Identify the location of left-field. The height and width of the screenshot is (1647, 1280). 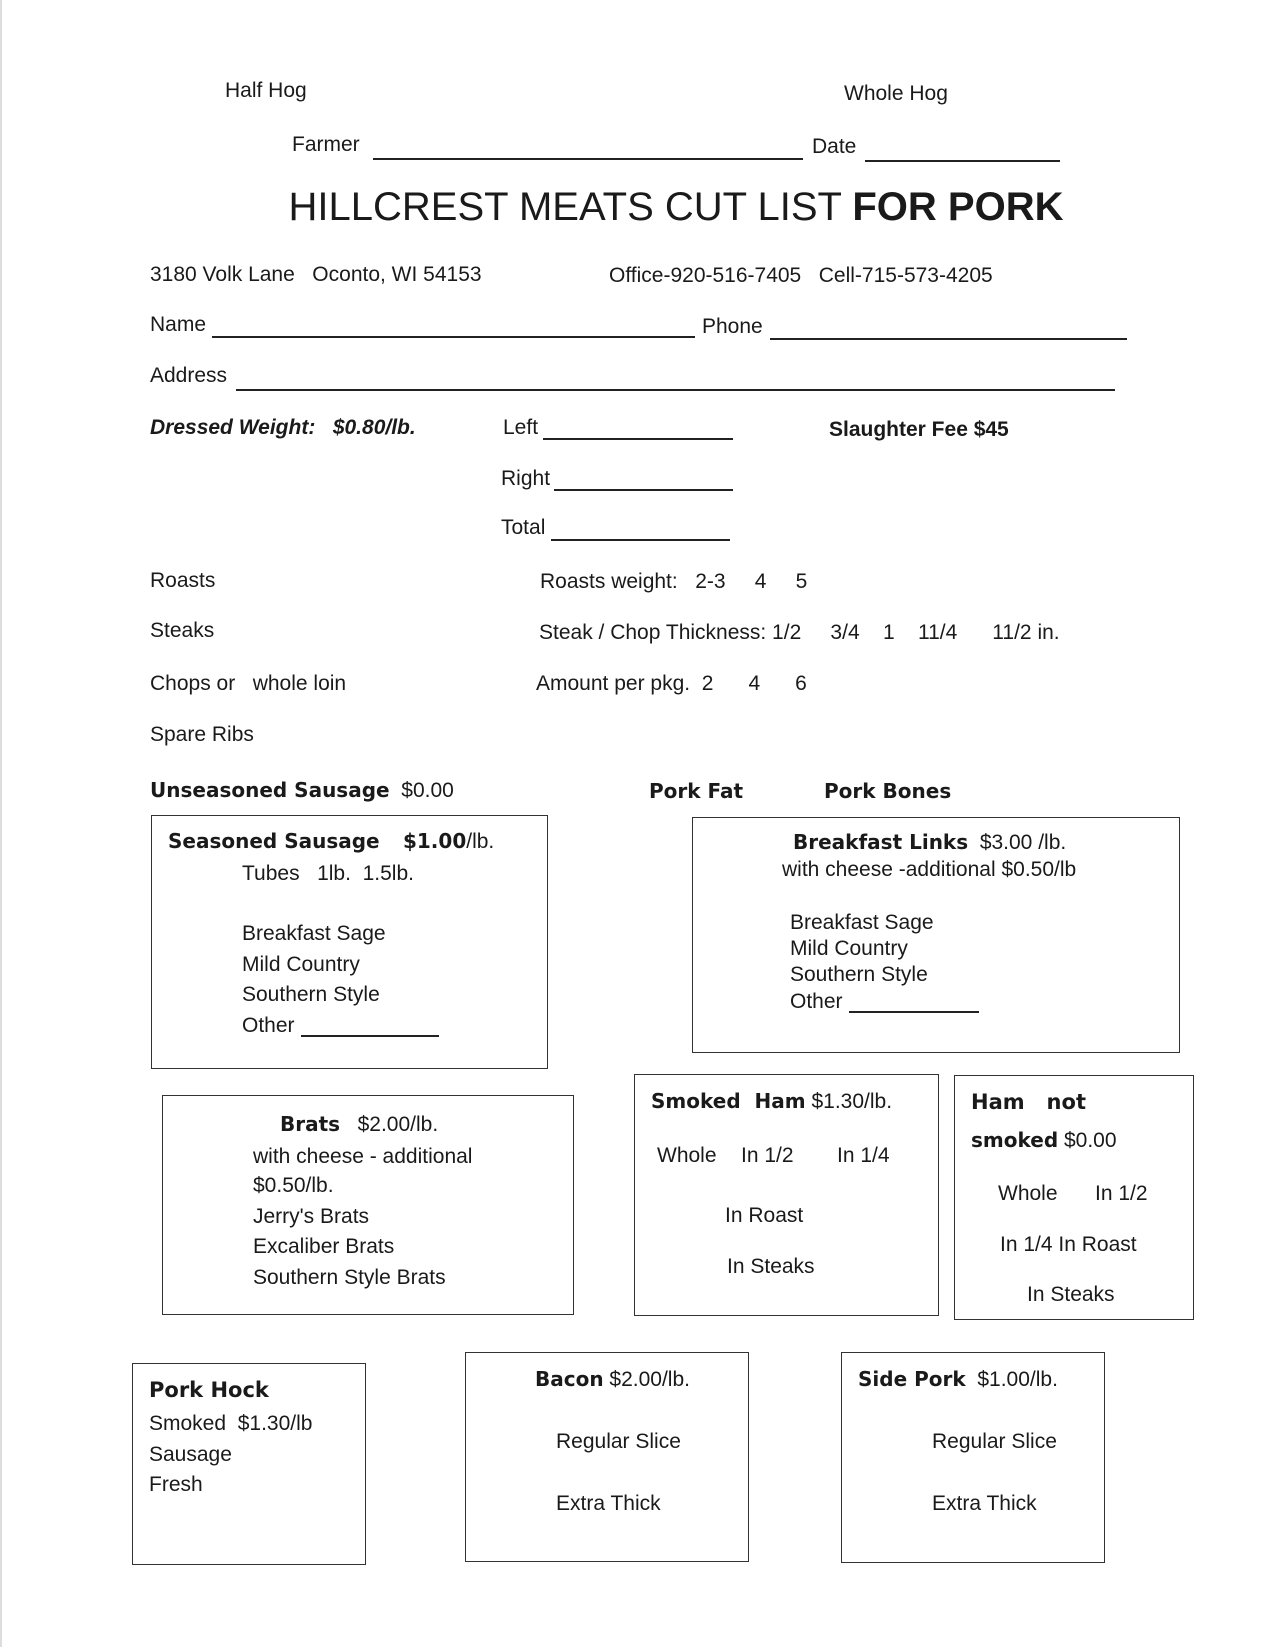
(638, 439).